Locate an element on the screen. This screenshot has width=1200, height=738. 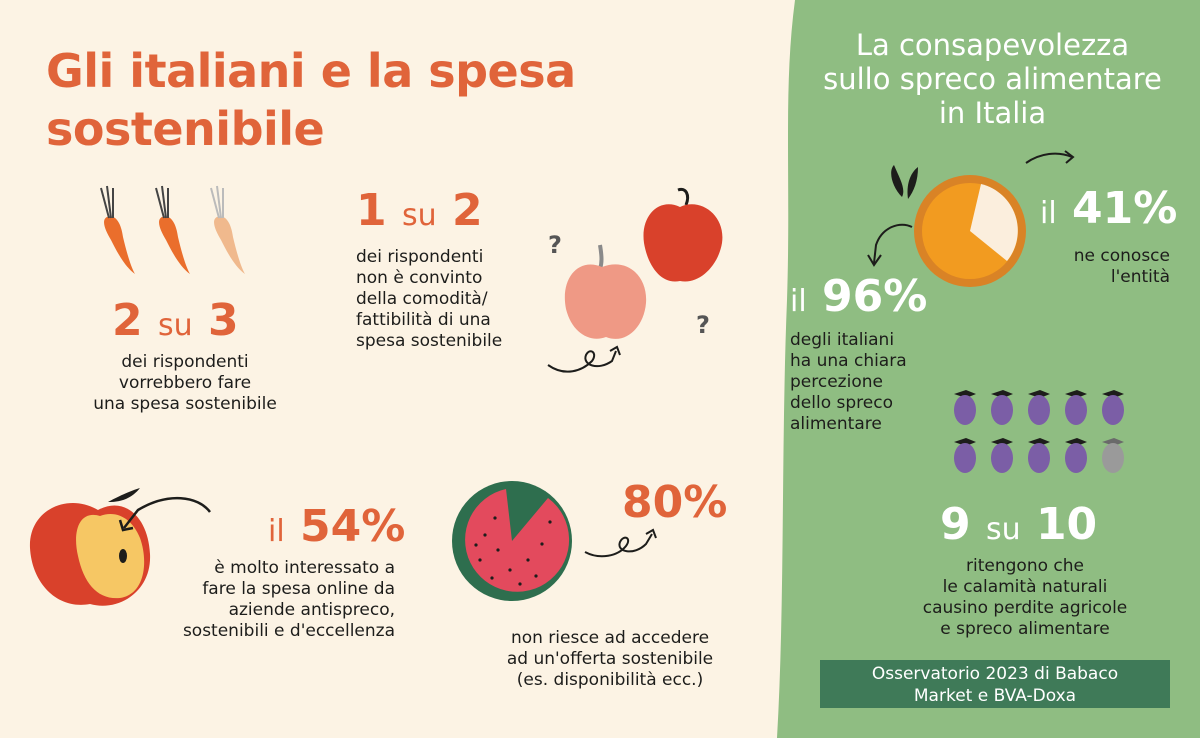
stat41-prefix: il is located at coordinates (1048, 213).